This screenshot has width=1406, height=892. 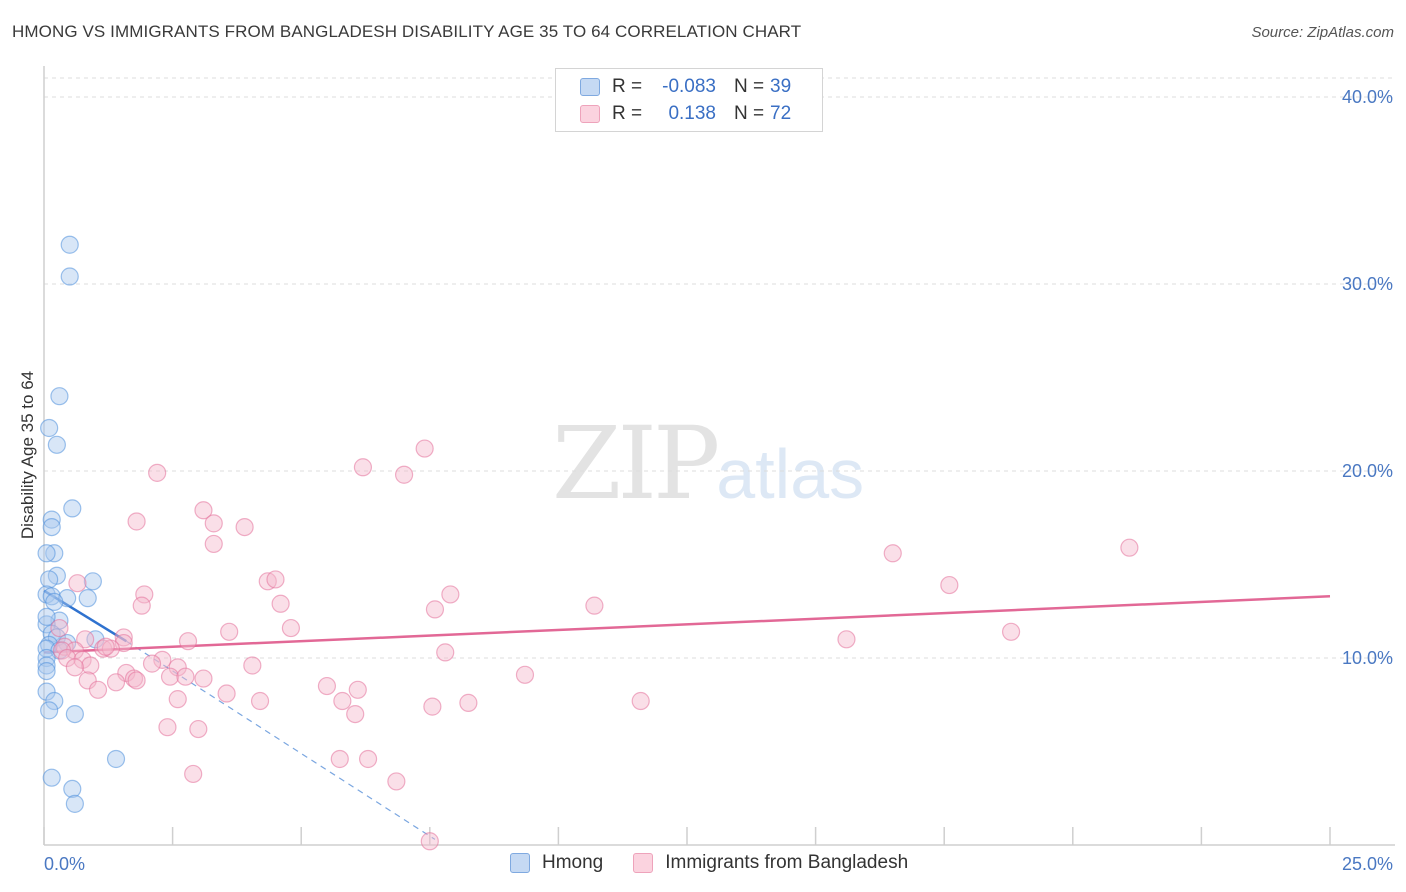 I want to click on legend-item-hmong: Hmong, so click(x=556, y=863).